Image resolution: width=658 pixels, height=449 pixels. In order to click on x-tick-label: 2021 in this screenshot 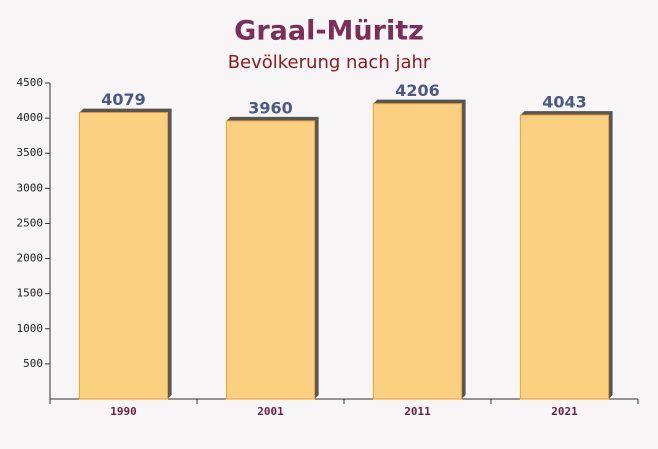, I will do `click(564, 411)`.